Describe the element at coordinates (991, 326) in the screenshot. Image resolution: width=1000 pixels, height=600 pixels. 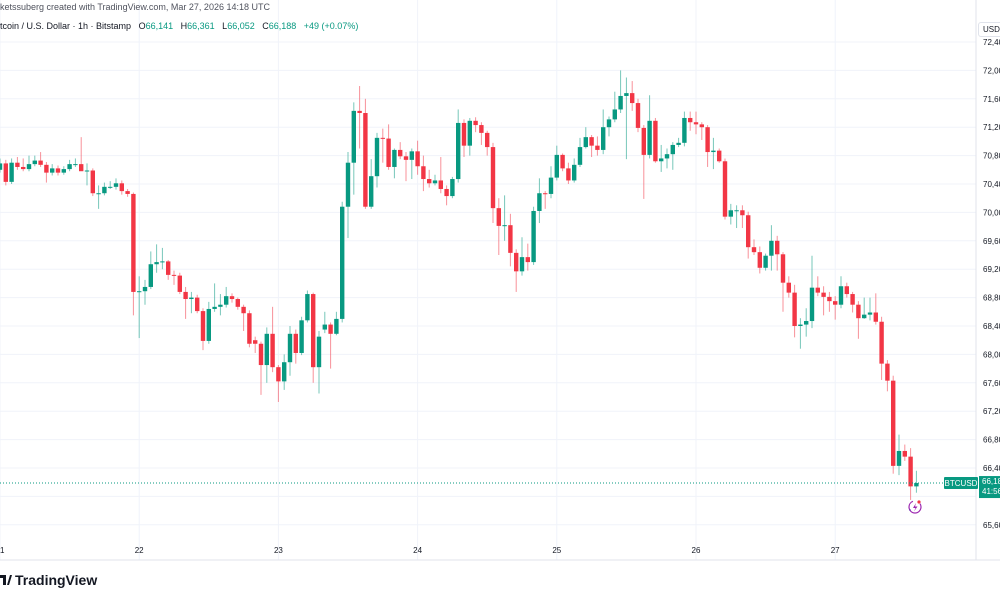
I see `price-tick-label: 68,400` at that location.